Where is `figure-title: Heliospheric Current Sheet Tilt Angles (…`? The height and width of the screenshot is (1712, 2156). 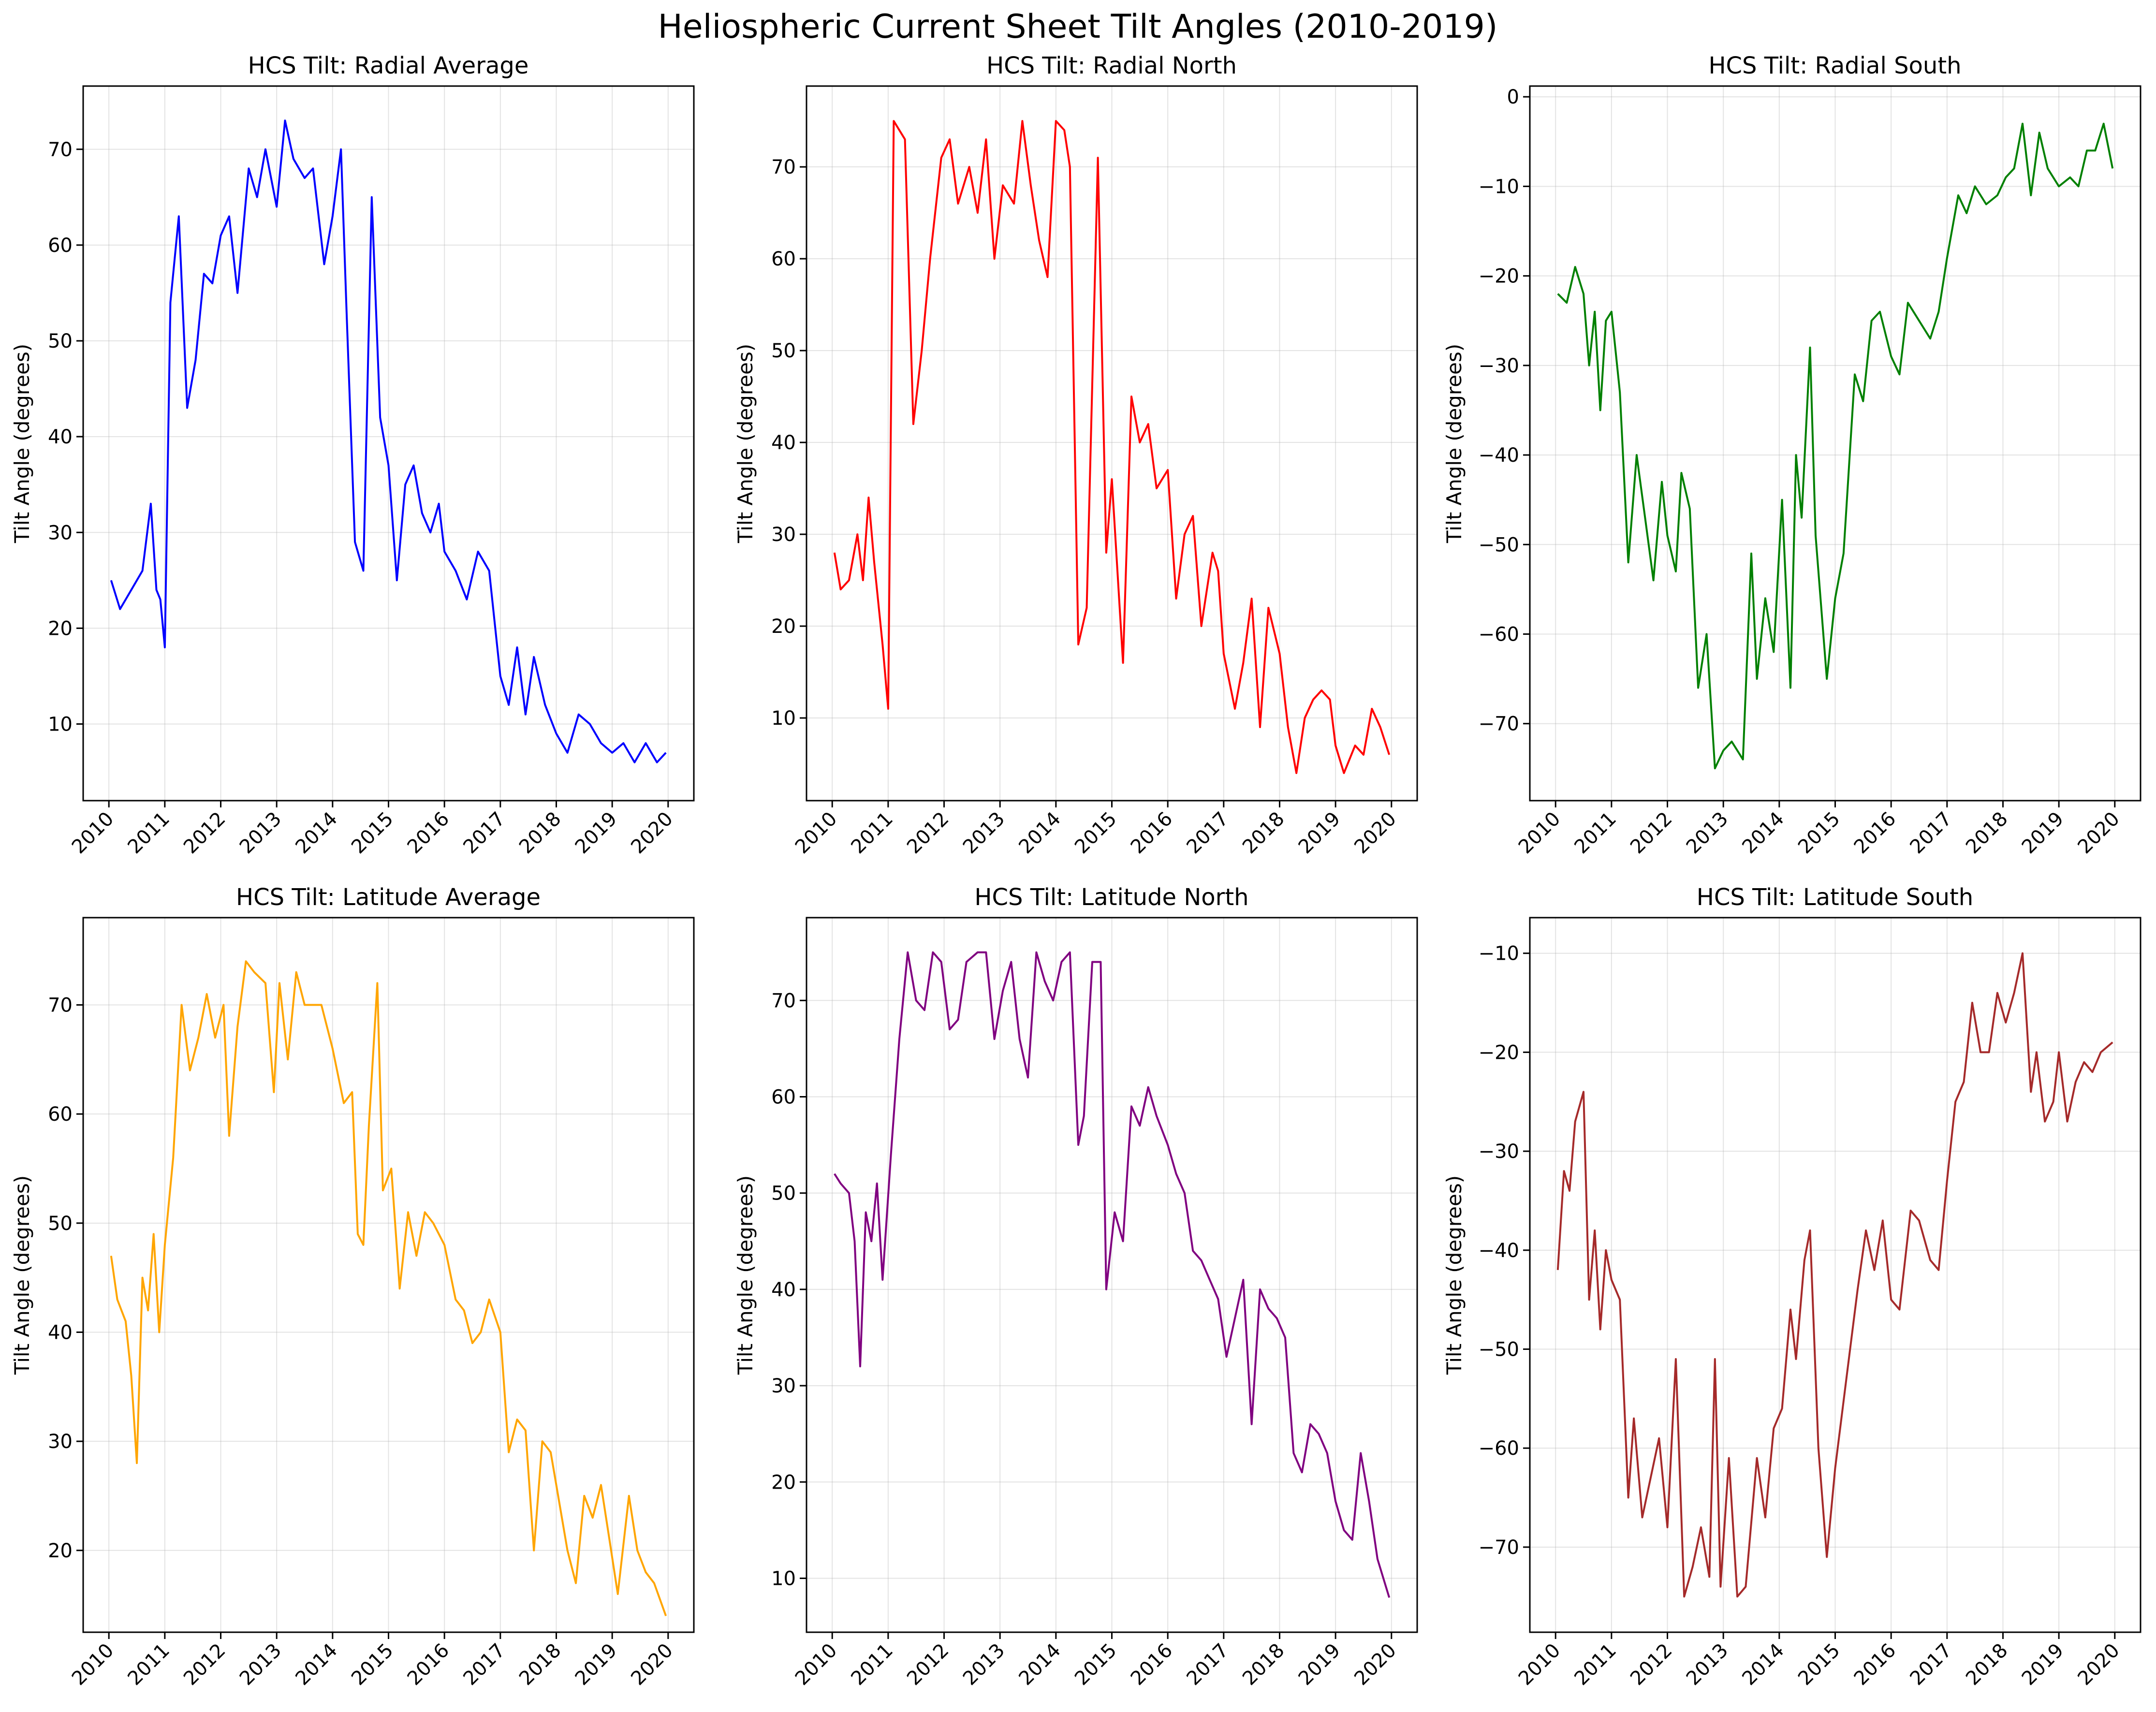 figure-title: Heliospheric Current Sheet Tilt Angles (… is located at coordinates (1078, 27).